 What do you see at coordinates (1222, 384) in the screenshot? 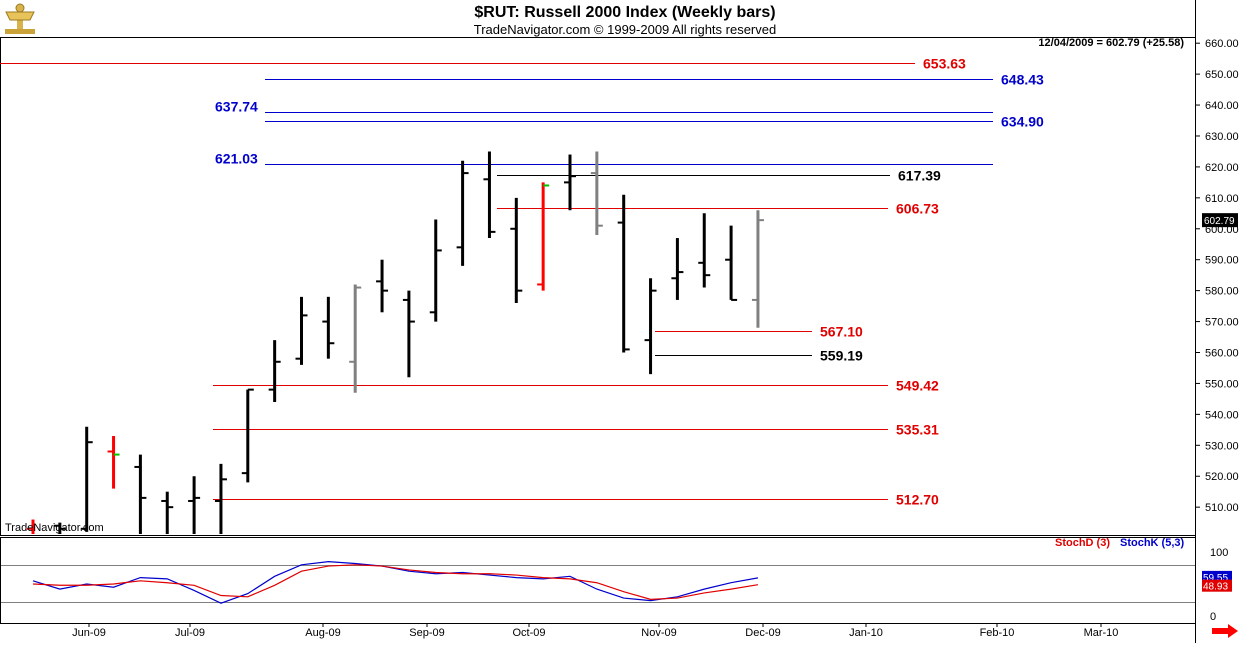
I see `y-tick-label: 550.00` at bounding box center [1222, 384].